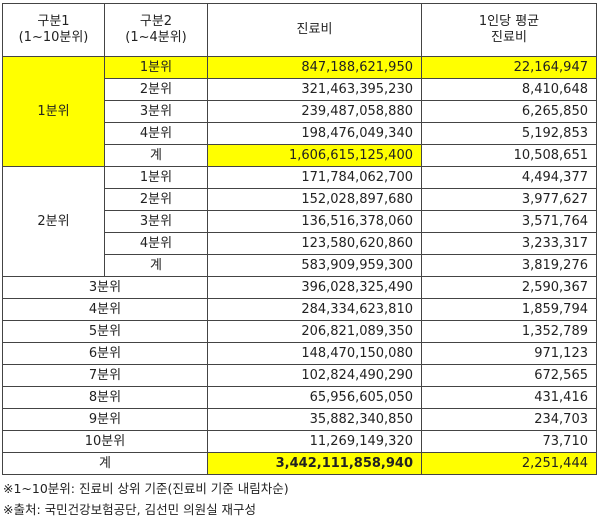  I want to click on expense-cell: 239,487,058,880, so click(314, 111).